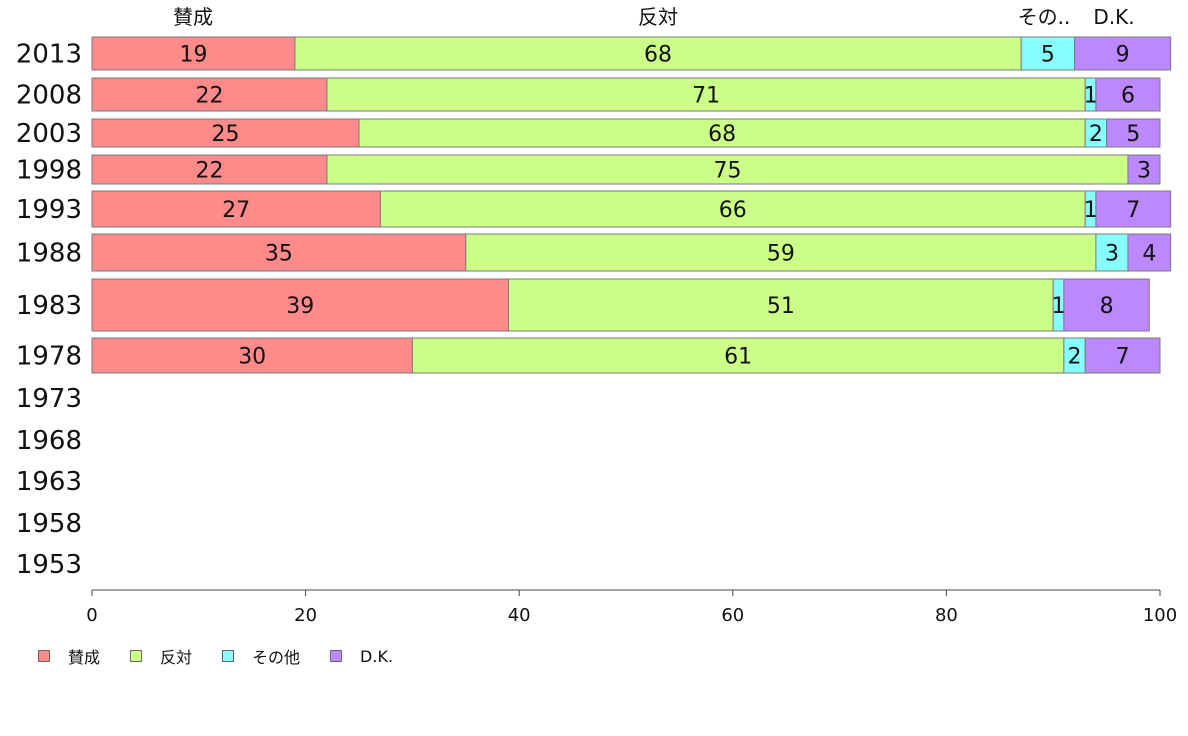  I want to click on legend-label: 反対, so click(176, 657).